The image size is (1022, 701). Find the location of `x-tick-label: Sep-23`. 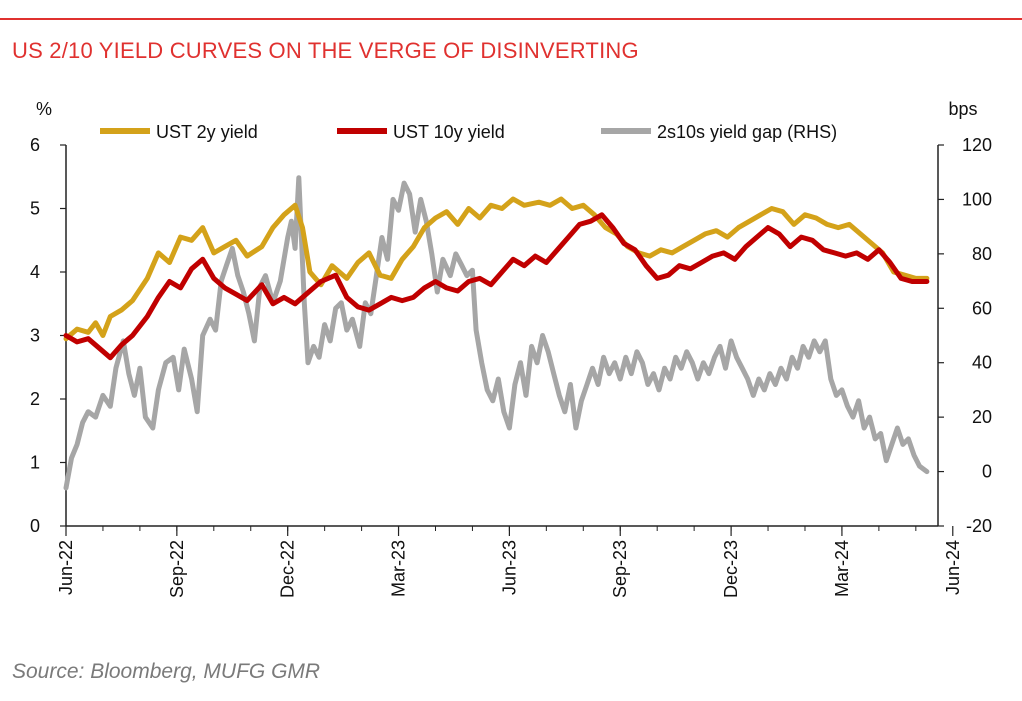

x-tick-label: Sep-23 is located at coordinates (620, 569).